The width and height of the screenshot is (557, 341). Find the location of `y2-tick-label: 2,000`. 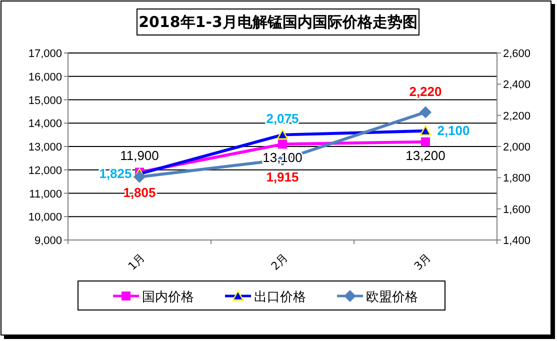

y2-tick-label: 2,000 is located at coordinates (517, 148).